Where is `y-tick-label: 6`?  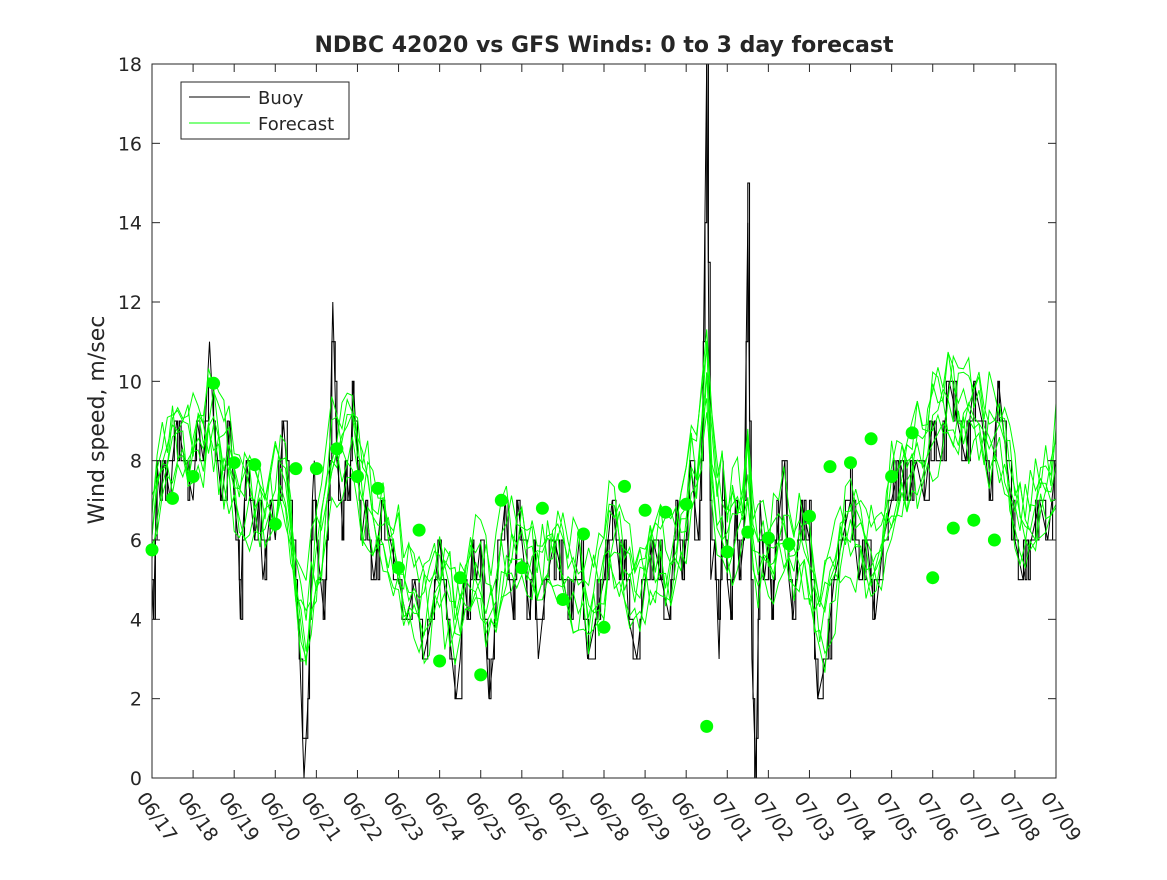 y-tick-label: 6 is located at coordinates (136, 541).